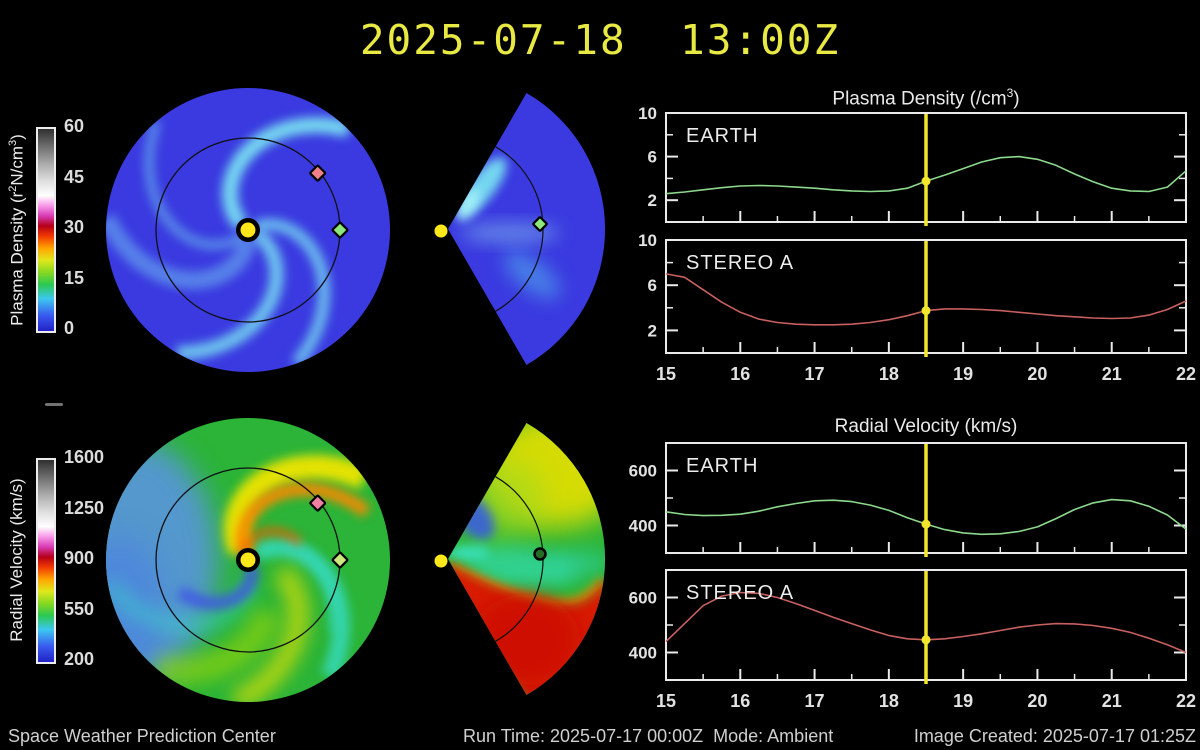 The width and height of the screenshot is (1200, 750). Describe the element at coordinates (248, 230) in the screenshot. I see `plasma-density-polar-map` at that location.